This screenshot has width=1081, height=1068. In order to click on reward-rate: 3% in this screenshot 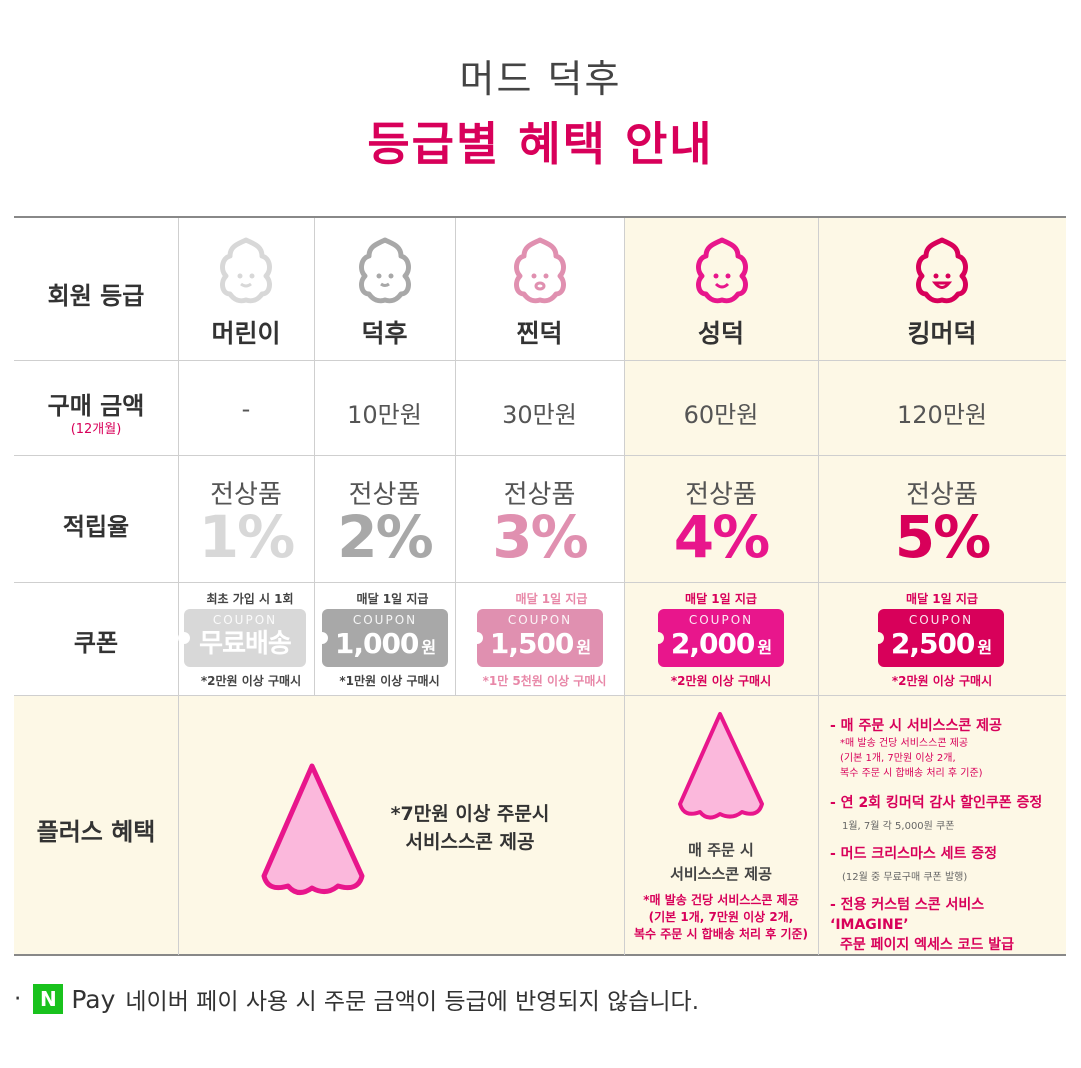, I will do `click(540, 537)`.